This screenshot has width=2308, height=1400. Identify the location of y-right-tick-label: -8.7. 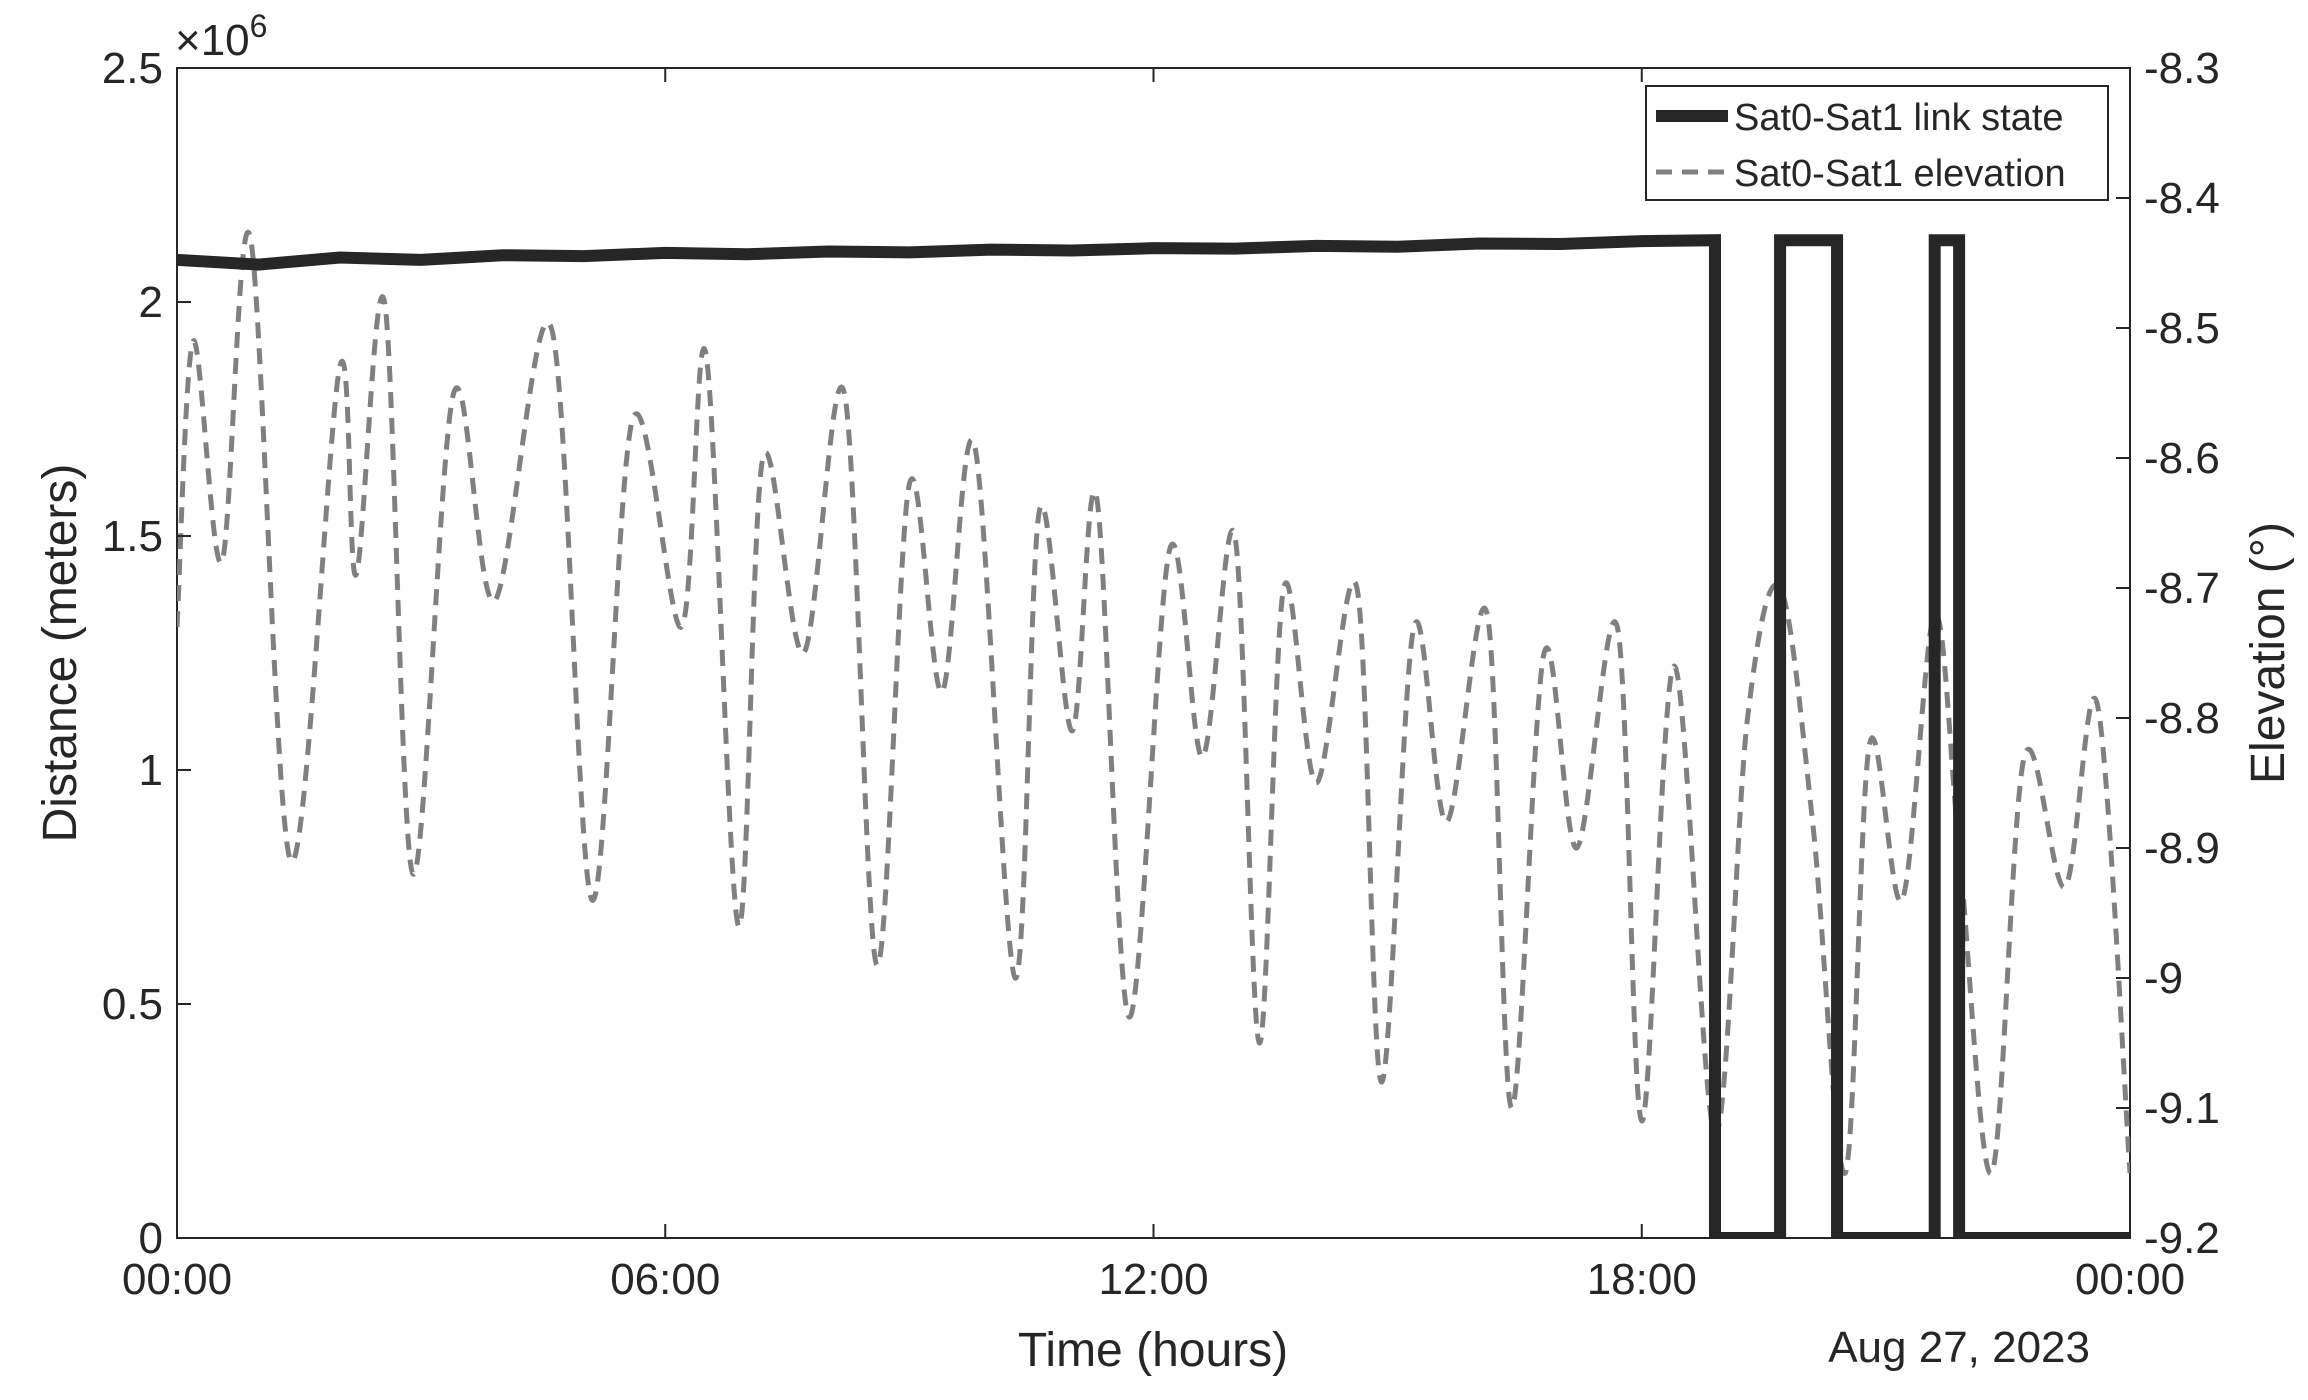
(2182, 588).